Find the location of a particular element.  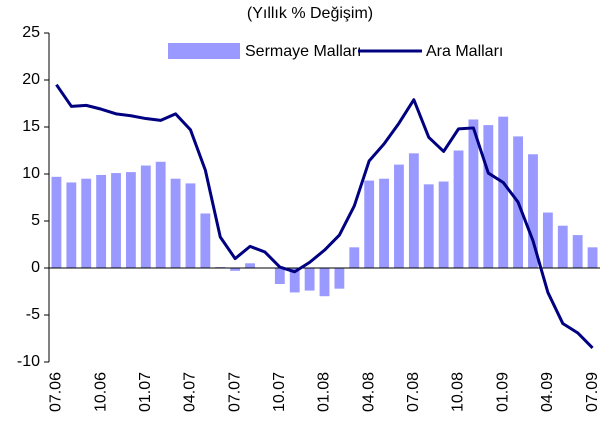

y-tick-label: 25 is located at coordinates (31, 32).